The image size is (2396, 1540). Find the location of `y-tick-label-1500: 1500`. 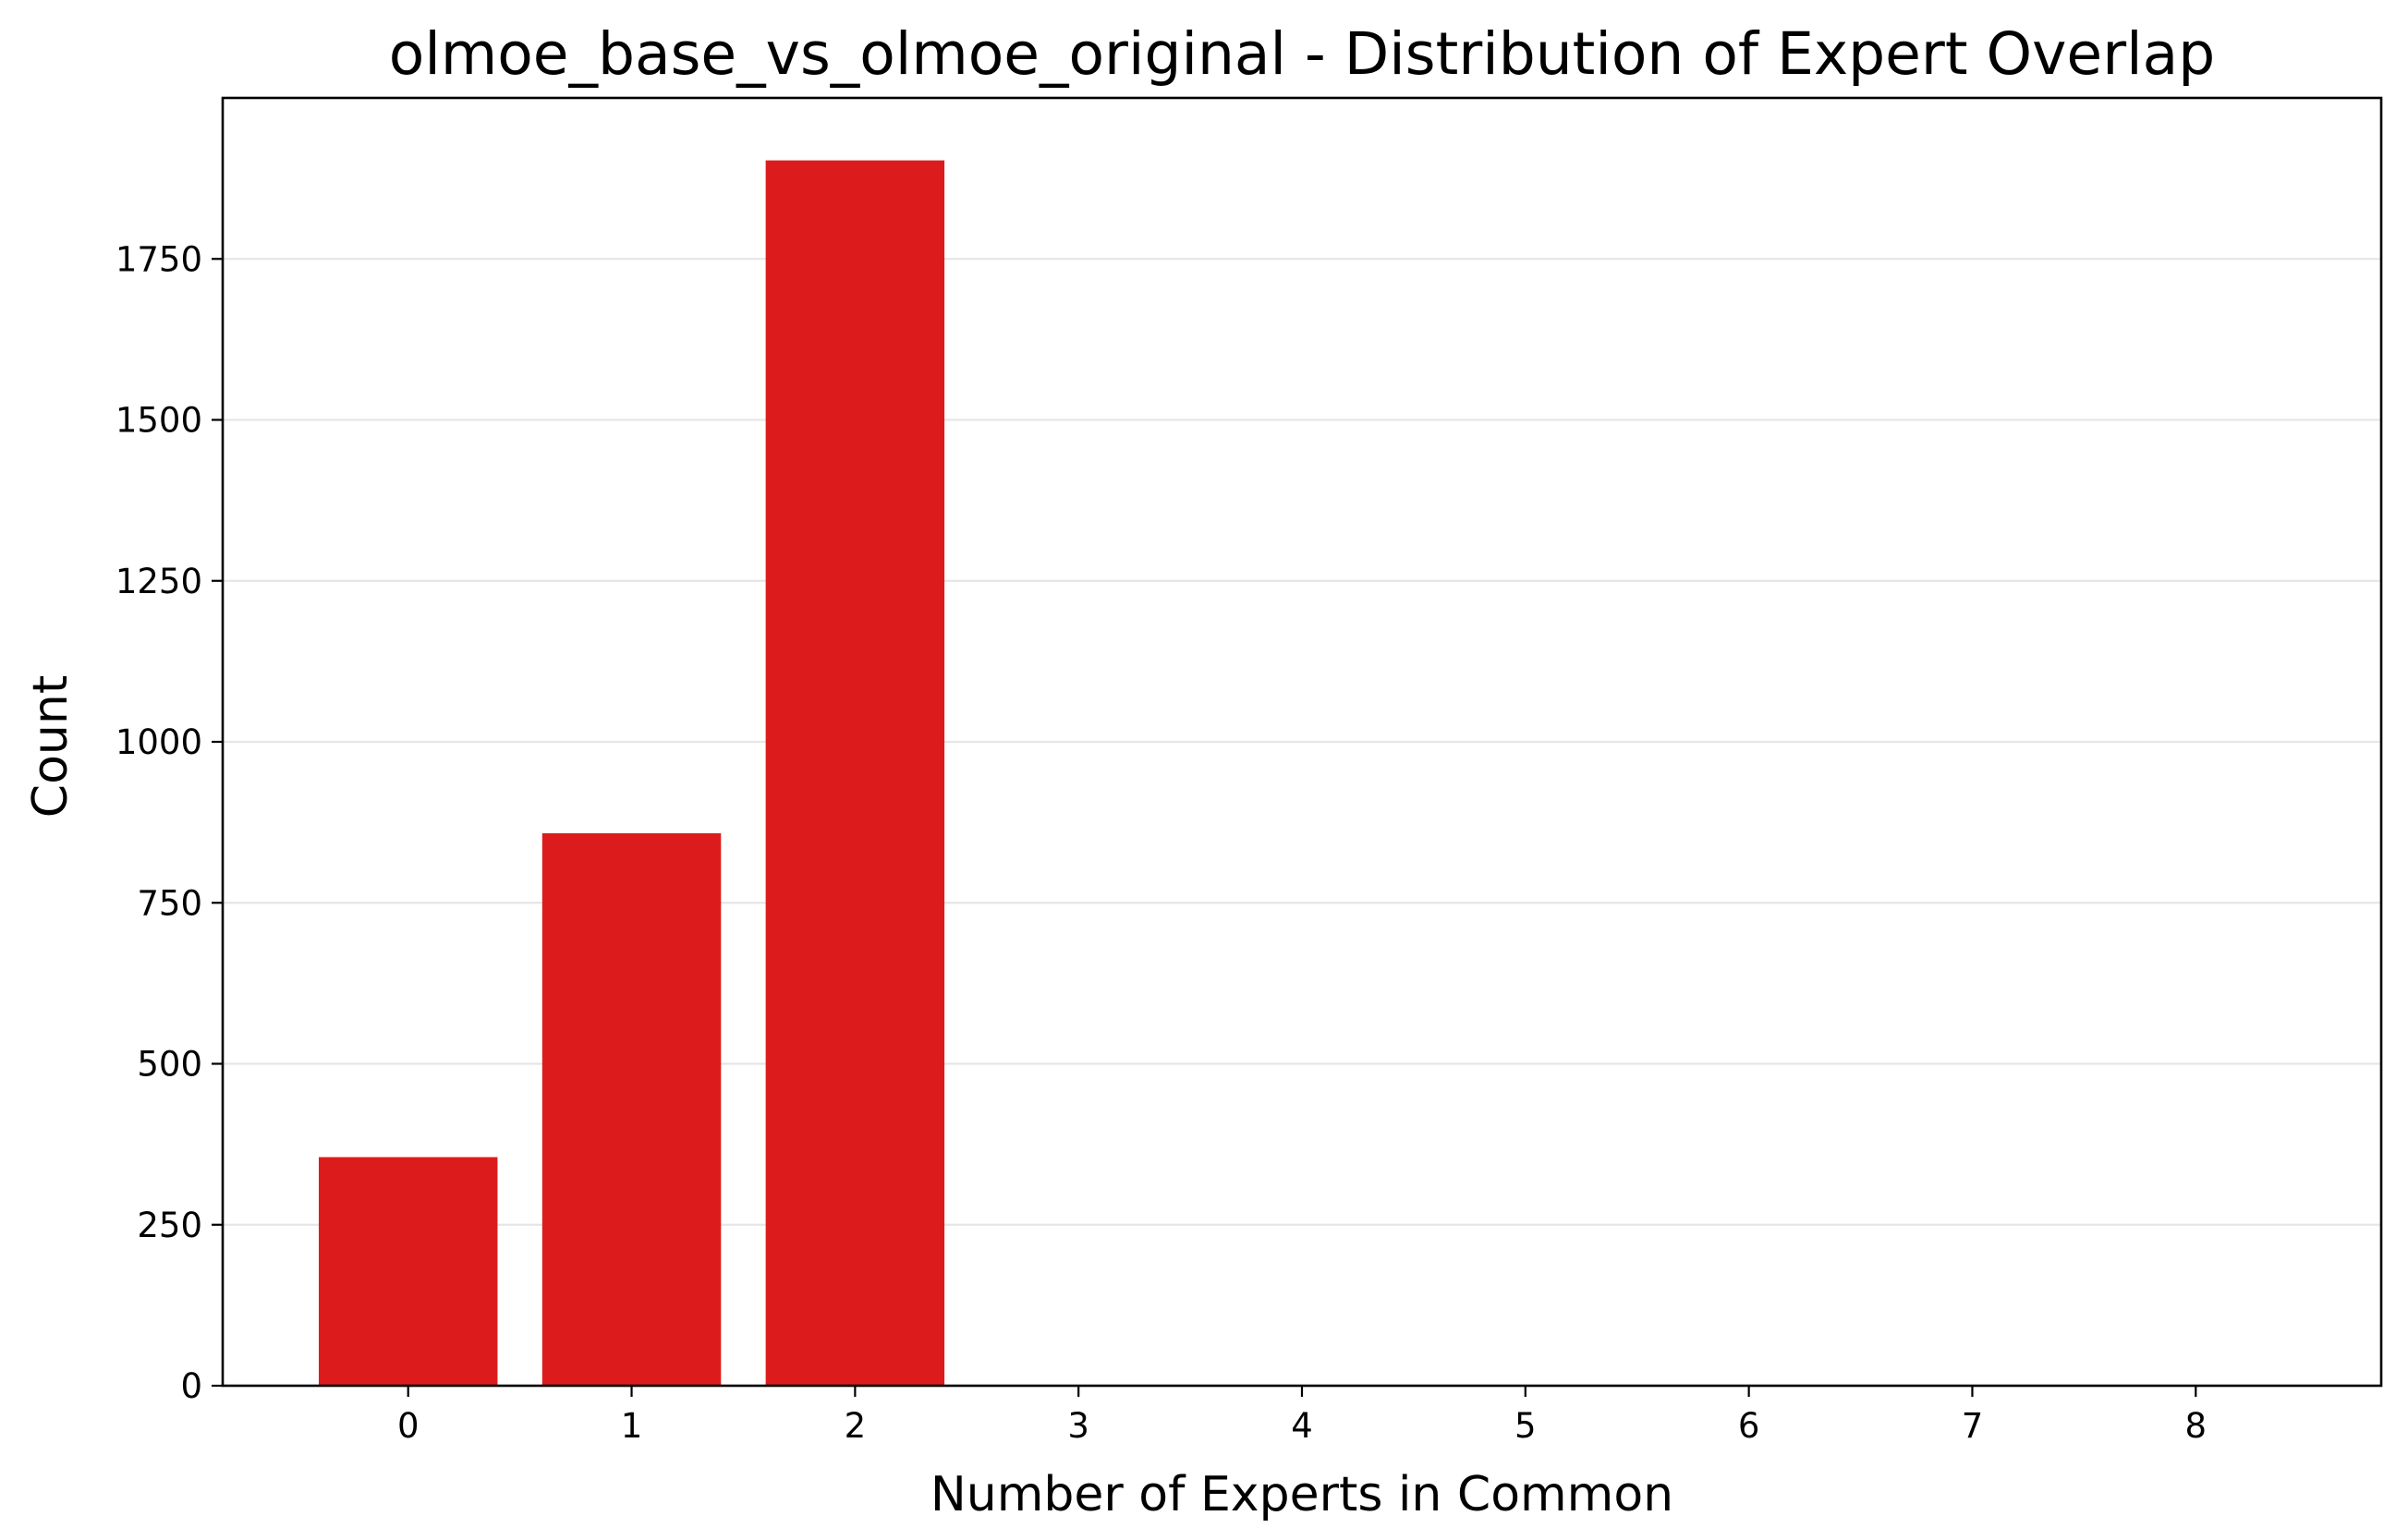

y-tick-label-1500: 1500 is located at coordinates (159, 421).